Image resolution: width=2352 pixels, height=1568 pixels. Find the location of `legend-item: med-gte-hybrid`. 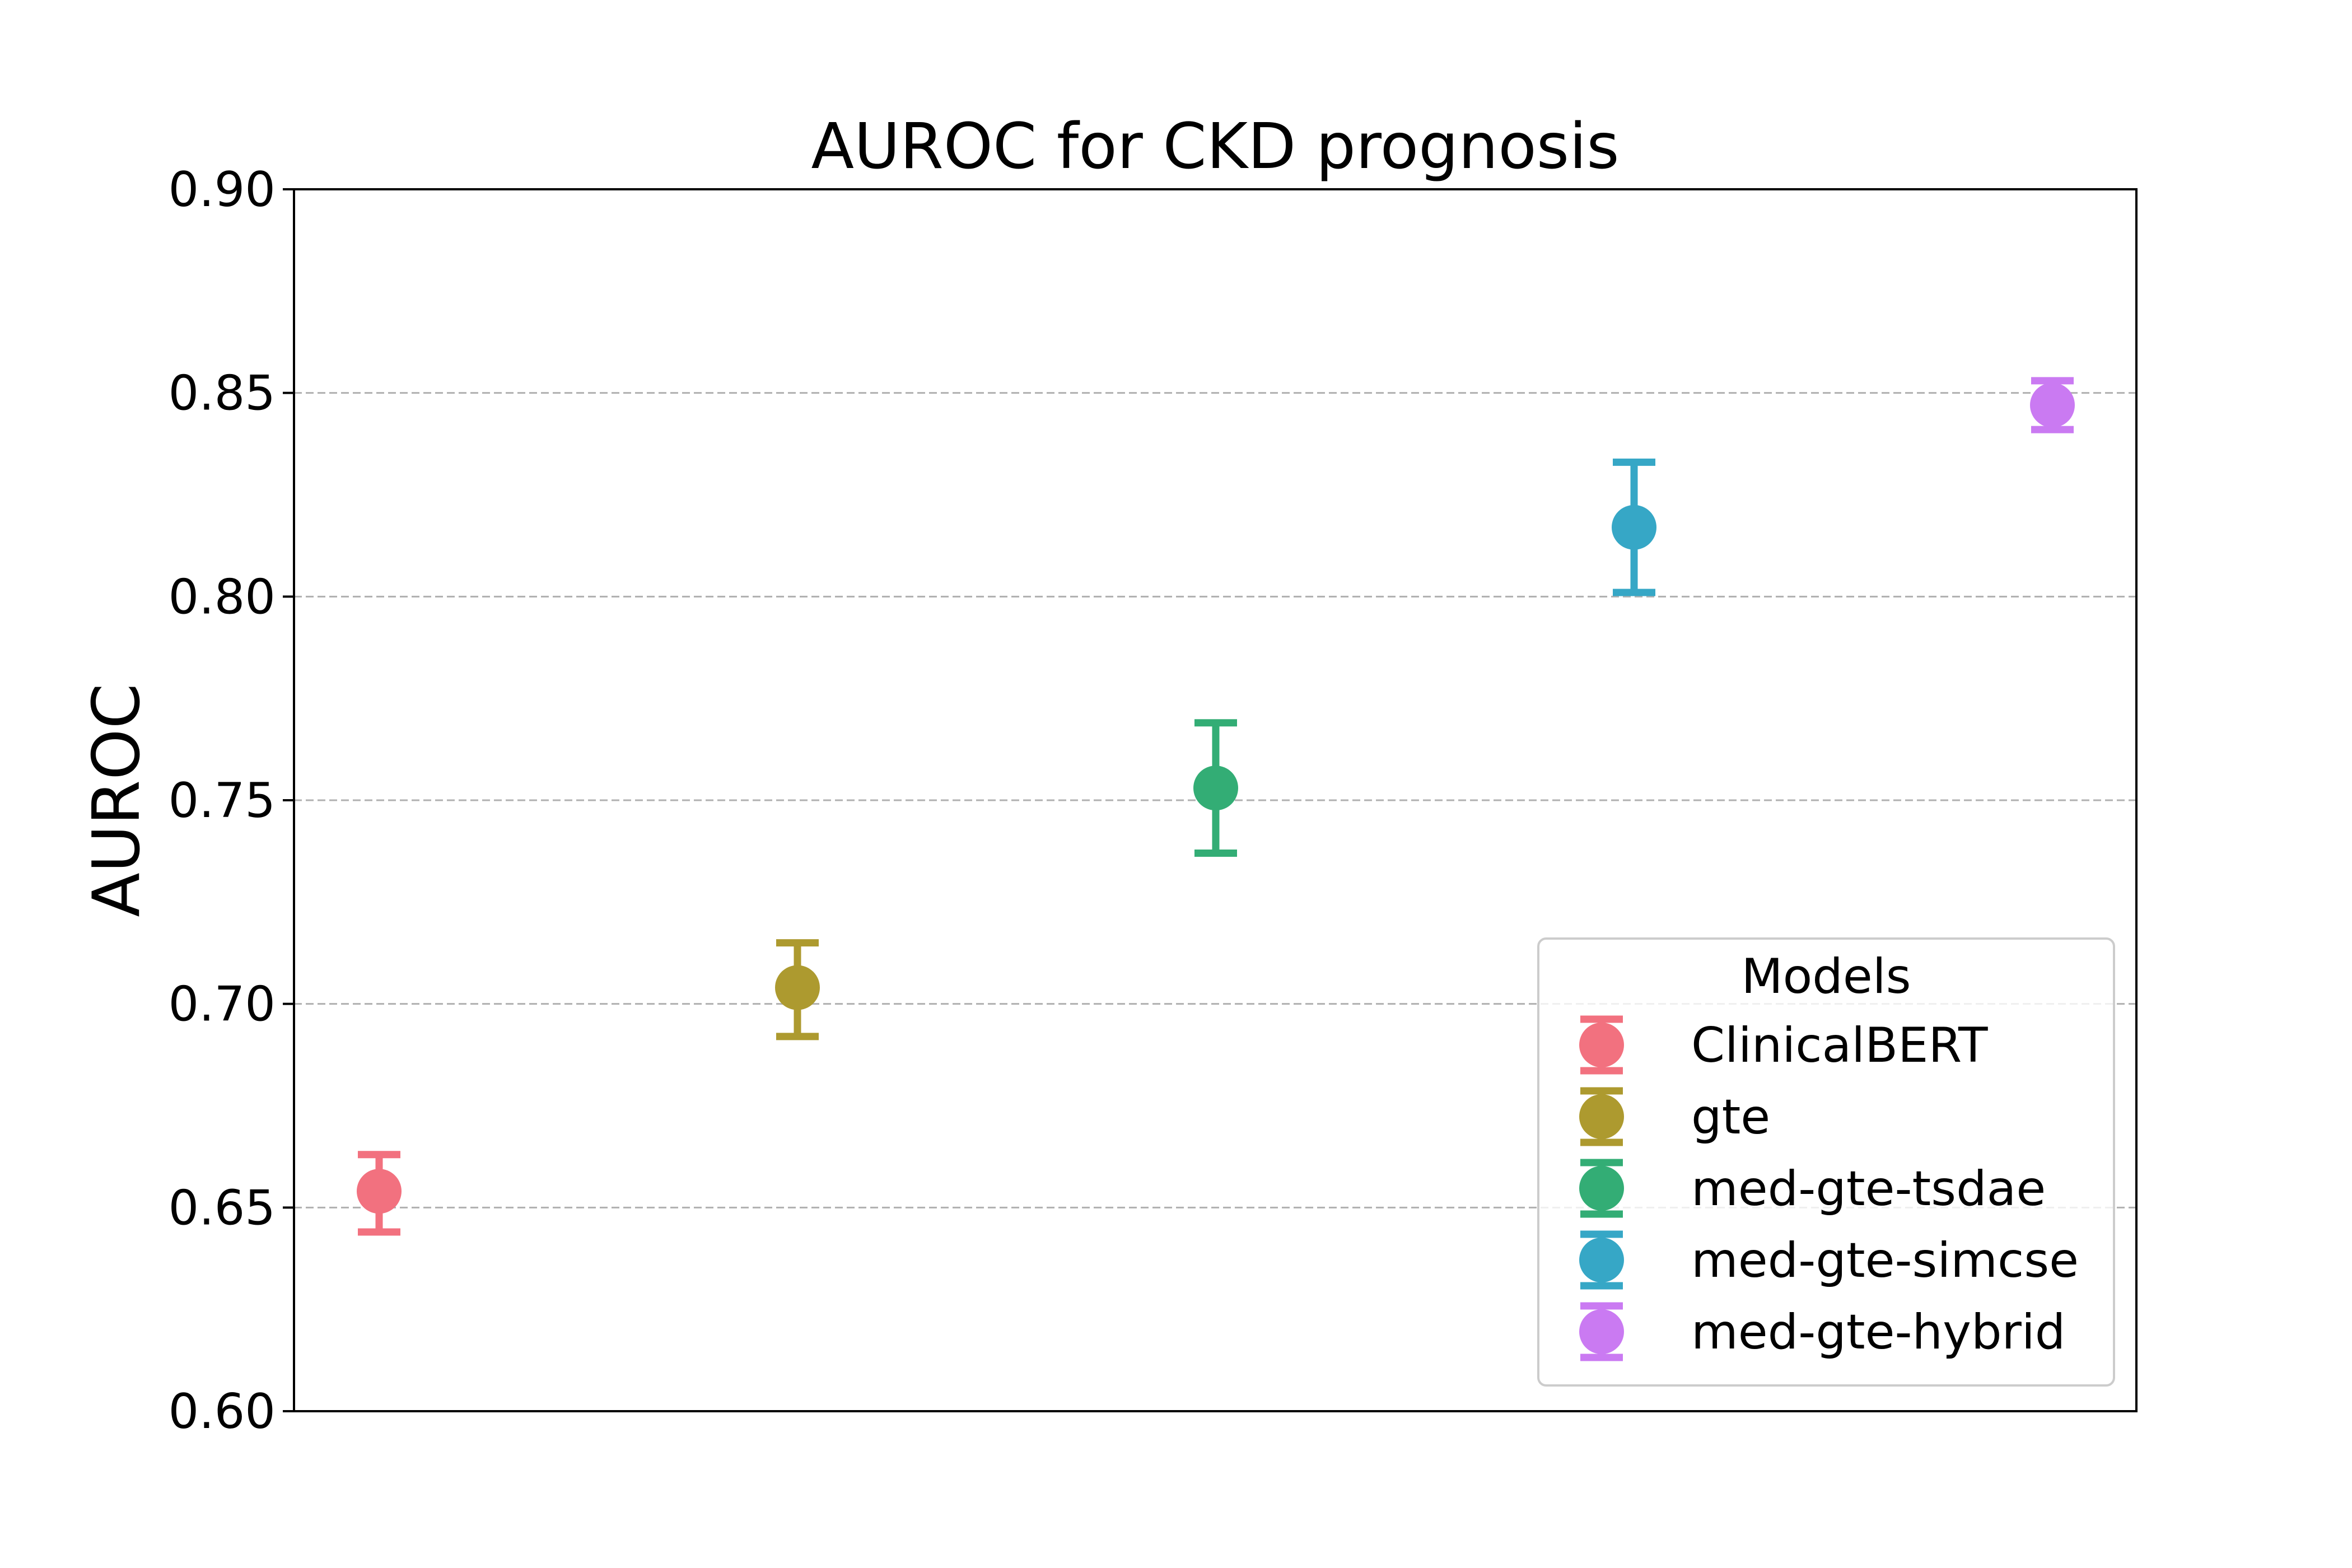

legend-item: med-gte-hybrid is located at coordinates (1822, 1332).